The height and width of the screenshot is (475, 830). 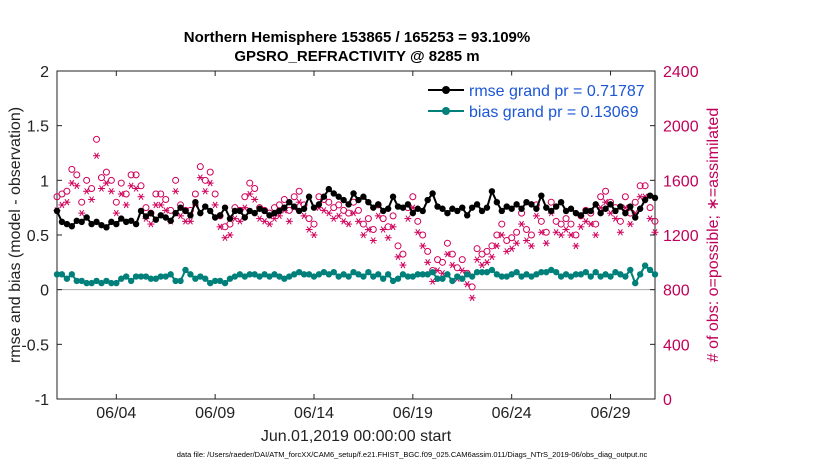 I want to click on y-tick-label: 1, so click(x=44, y=181).